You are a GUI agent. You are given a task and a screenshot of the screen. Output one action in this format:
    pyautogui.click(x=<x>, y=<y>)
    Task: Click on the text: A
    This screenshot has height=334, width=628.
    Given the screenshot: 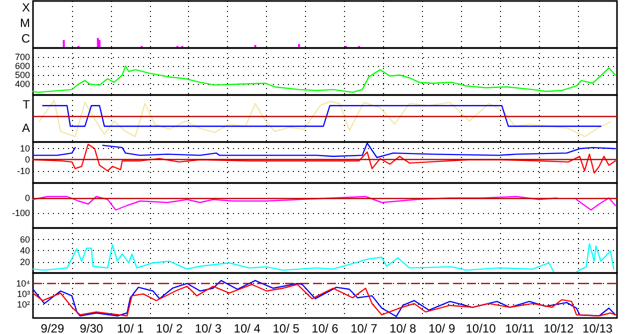 What is the action you would take?
    pyautogui.click(x=26, y=127)
    